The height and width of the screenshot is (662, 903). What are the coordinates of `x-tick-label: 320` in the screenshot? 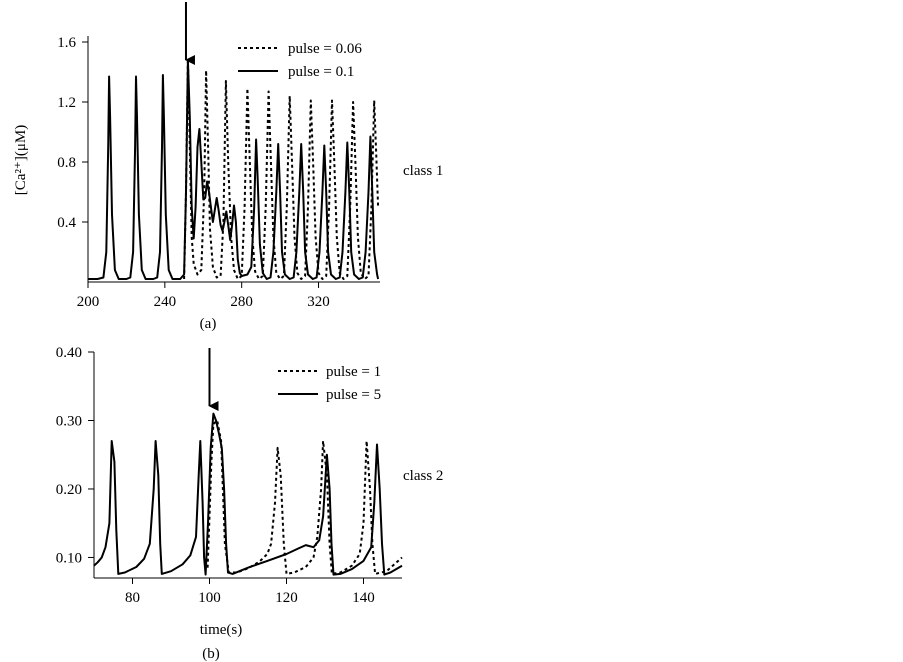 It's located at (318, 302).